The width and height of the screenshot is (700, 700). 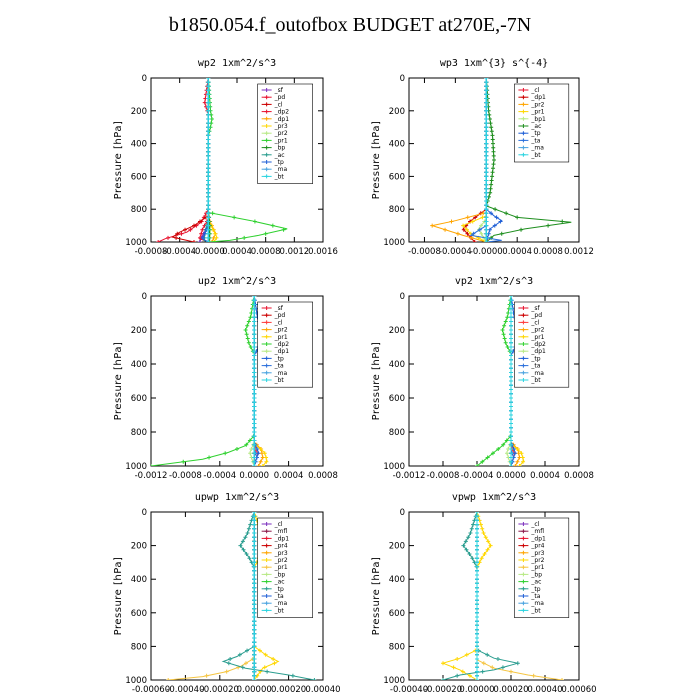 What do you see at coordinates (237, 63) in the screenshot?
I see `panel-title: wp2 1xm^2/s^3` at bounding box center [237, 63].